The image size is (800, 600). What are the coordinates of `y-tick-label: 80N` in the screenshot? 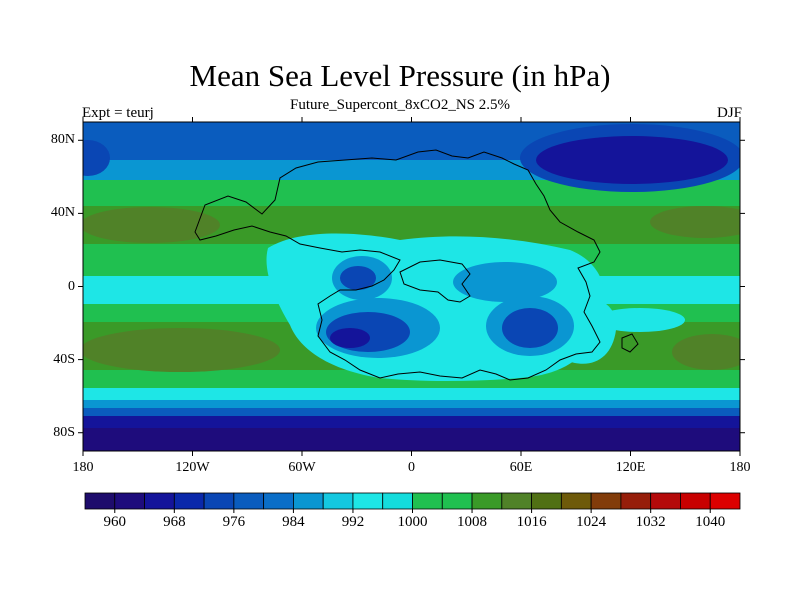 It's located at (62, 140).